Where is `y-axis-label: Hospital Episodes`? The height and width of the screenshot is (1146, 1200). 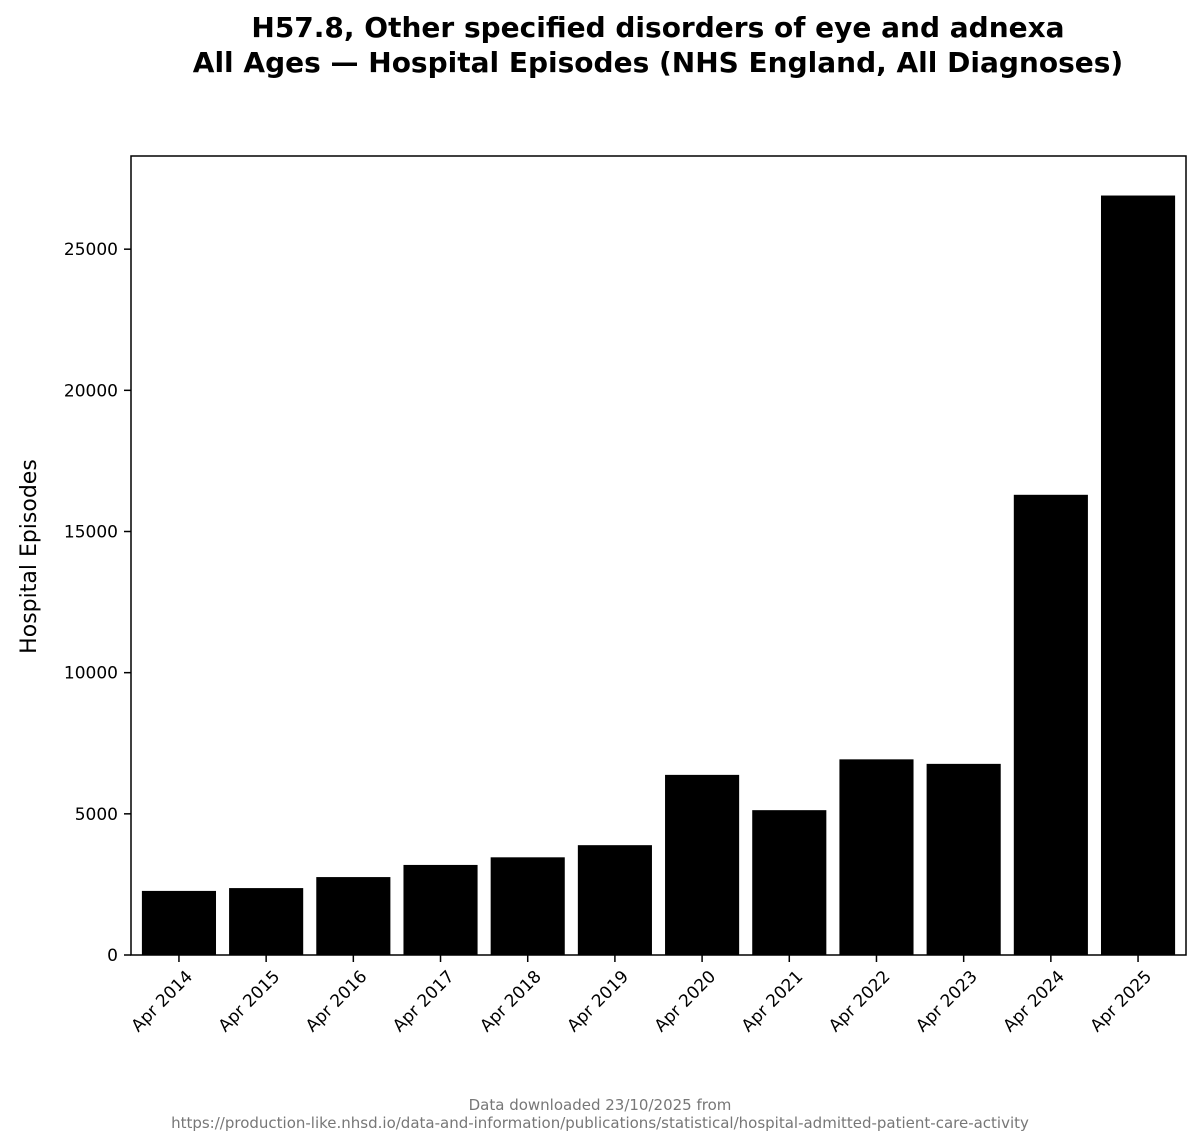 y-axis-label: Hospital Episodes is located at coordinates (29, 556).